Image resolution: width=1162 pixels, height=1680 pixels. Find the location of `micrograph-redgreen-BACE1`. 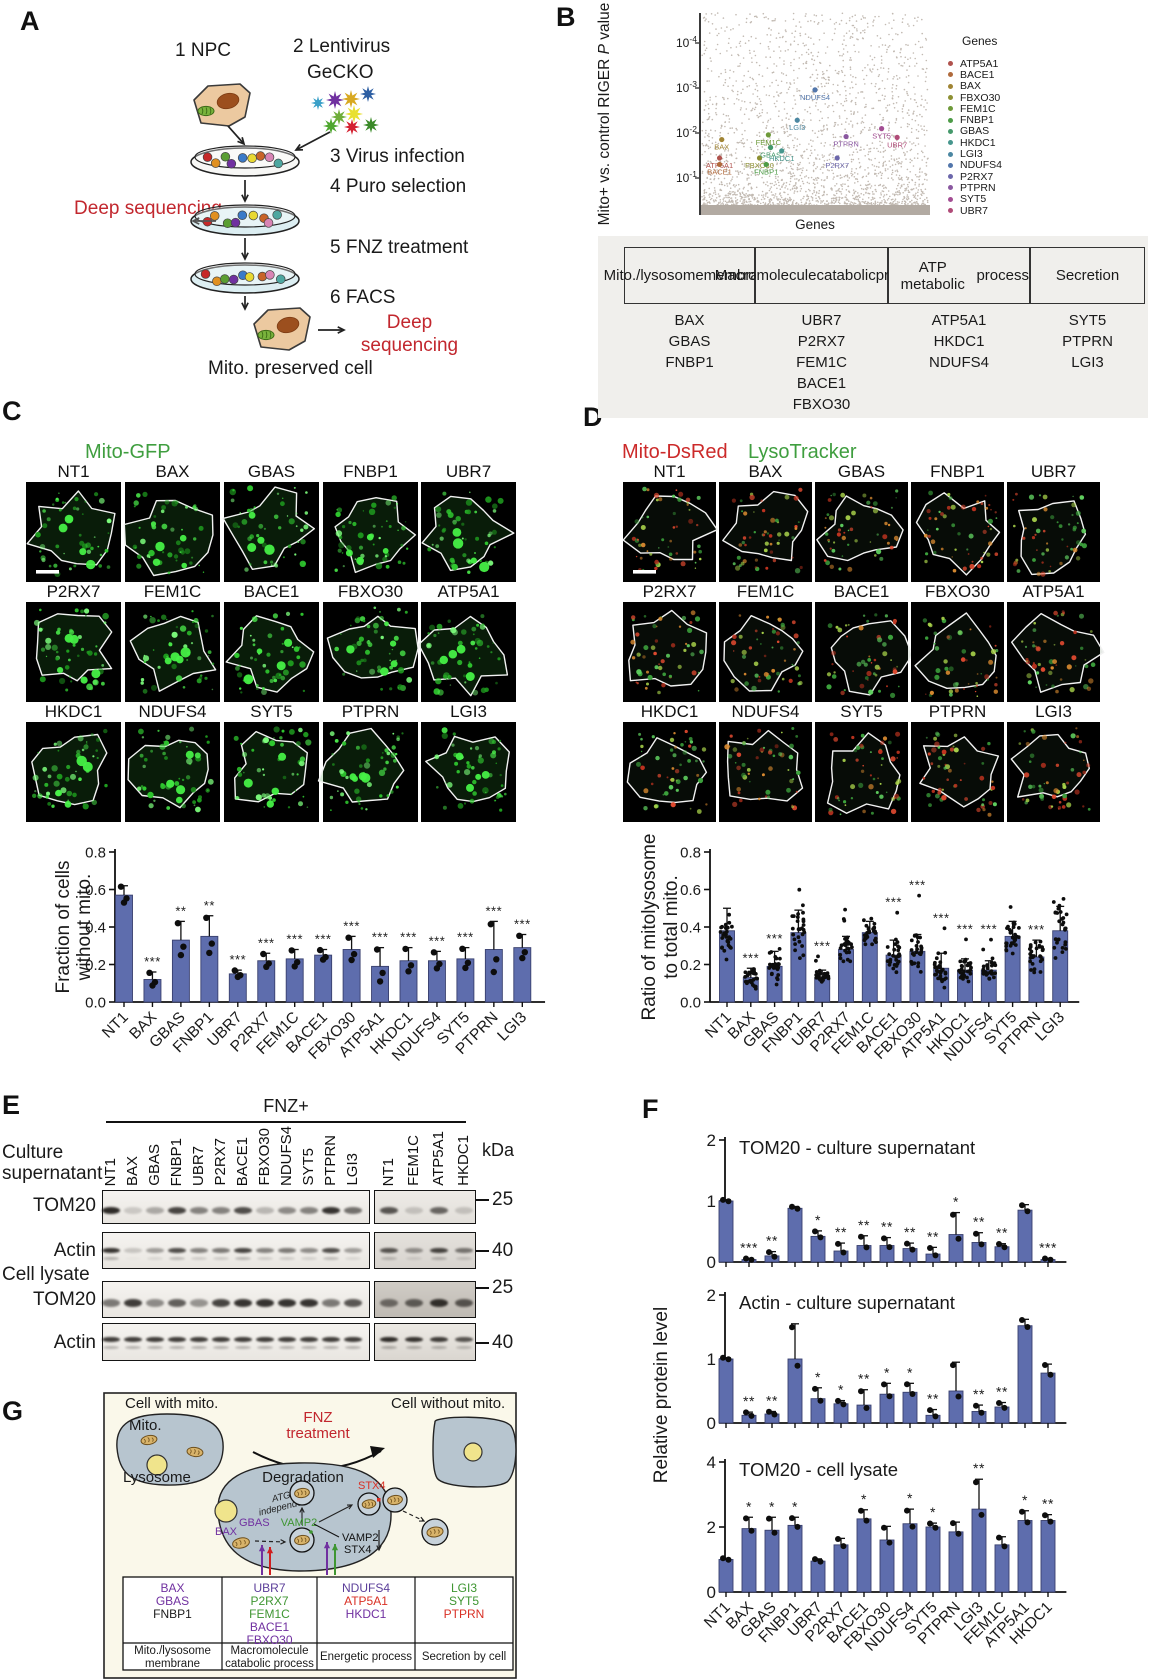

micrograph-redgreen-BACE1 is located at coordinates (864, 652).